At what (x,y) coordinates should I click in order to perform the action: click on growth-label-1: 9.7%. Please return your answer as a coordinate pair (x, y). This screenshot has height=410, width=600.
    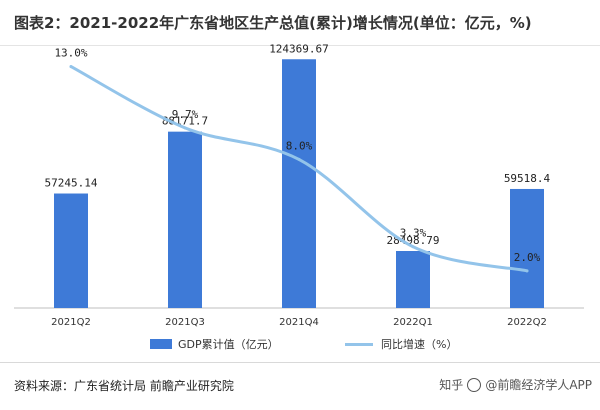
    Looking at the image, I should click on (185, 114).